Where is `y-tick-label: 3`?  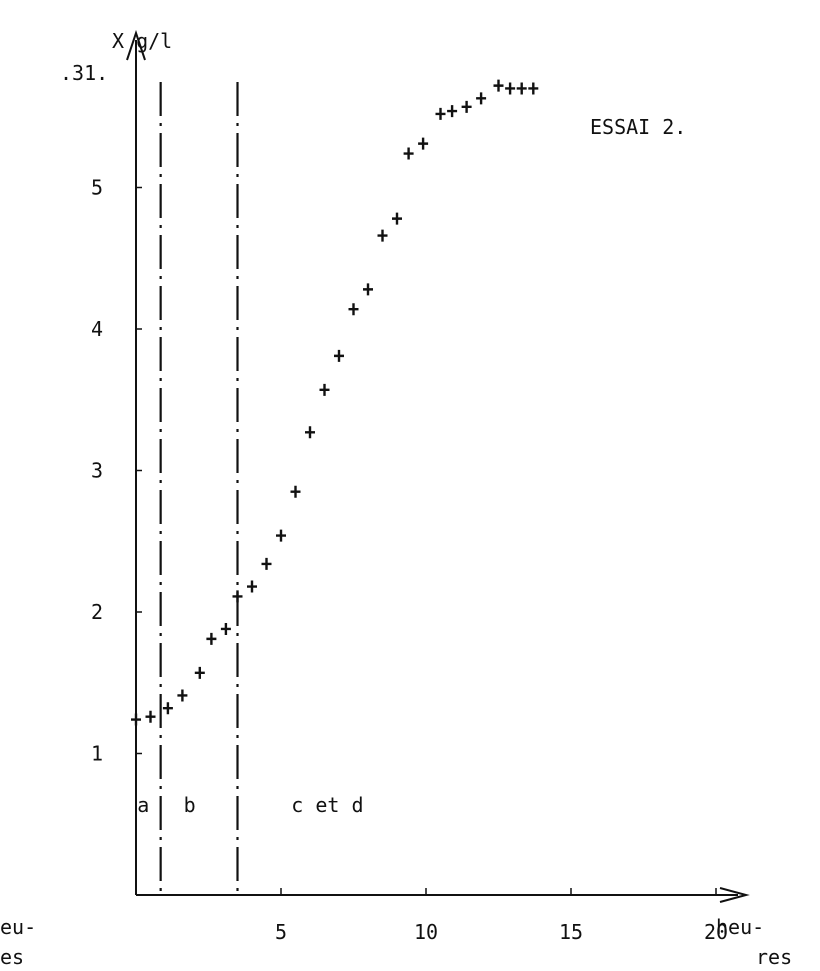
y-tick-label: 3 is located at coordinates (97, 471).